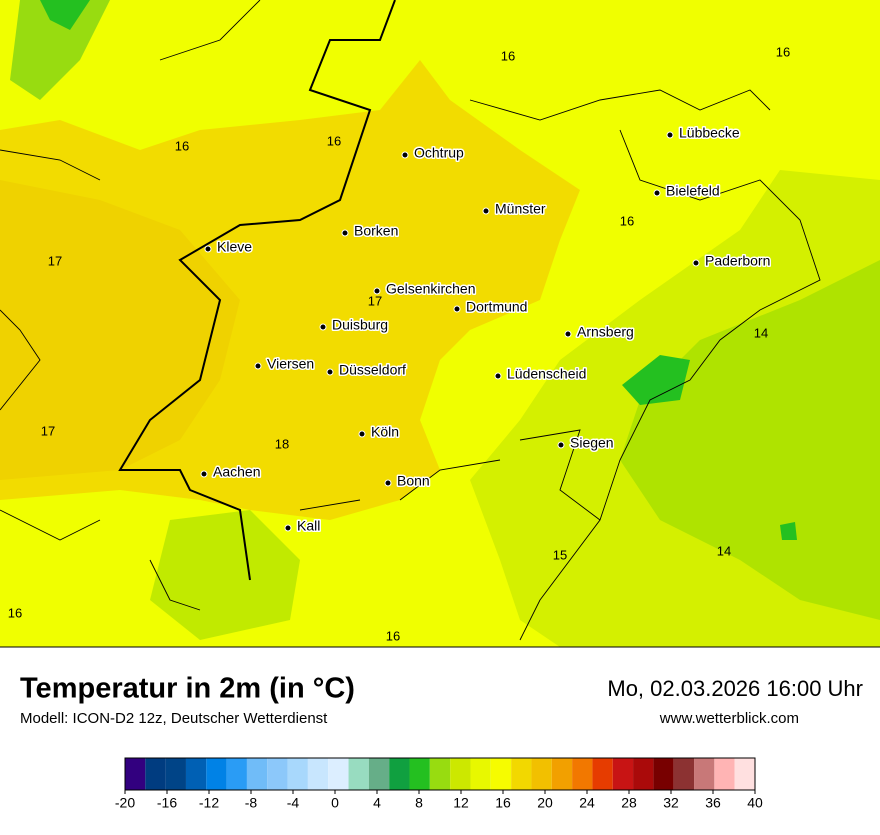 The height and width of the screenshot is (835, 880). What do you see at coordinates (755, 803) in the screenshot?
I see `tick-label: 40` at bounding box center [755, 803].